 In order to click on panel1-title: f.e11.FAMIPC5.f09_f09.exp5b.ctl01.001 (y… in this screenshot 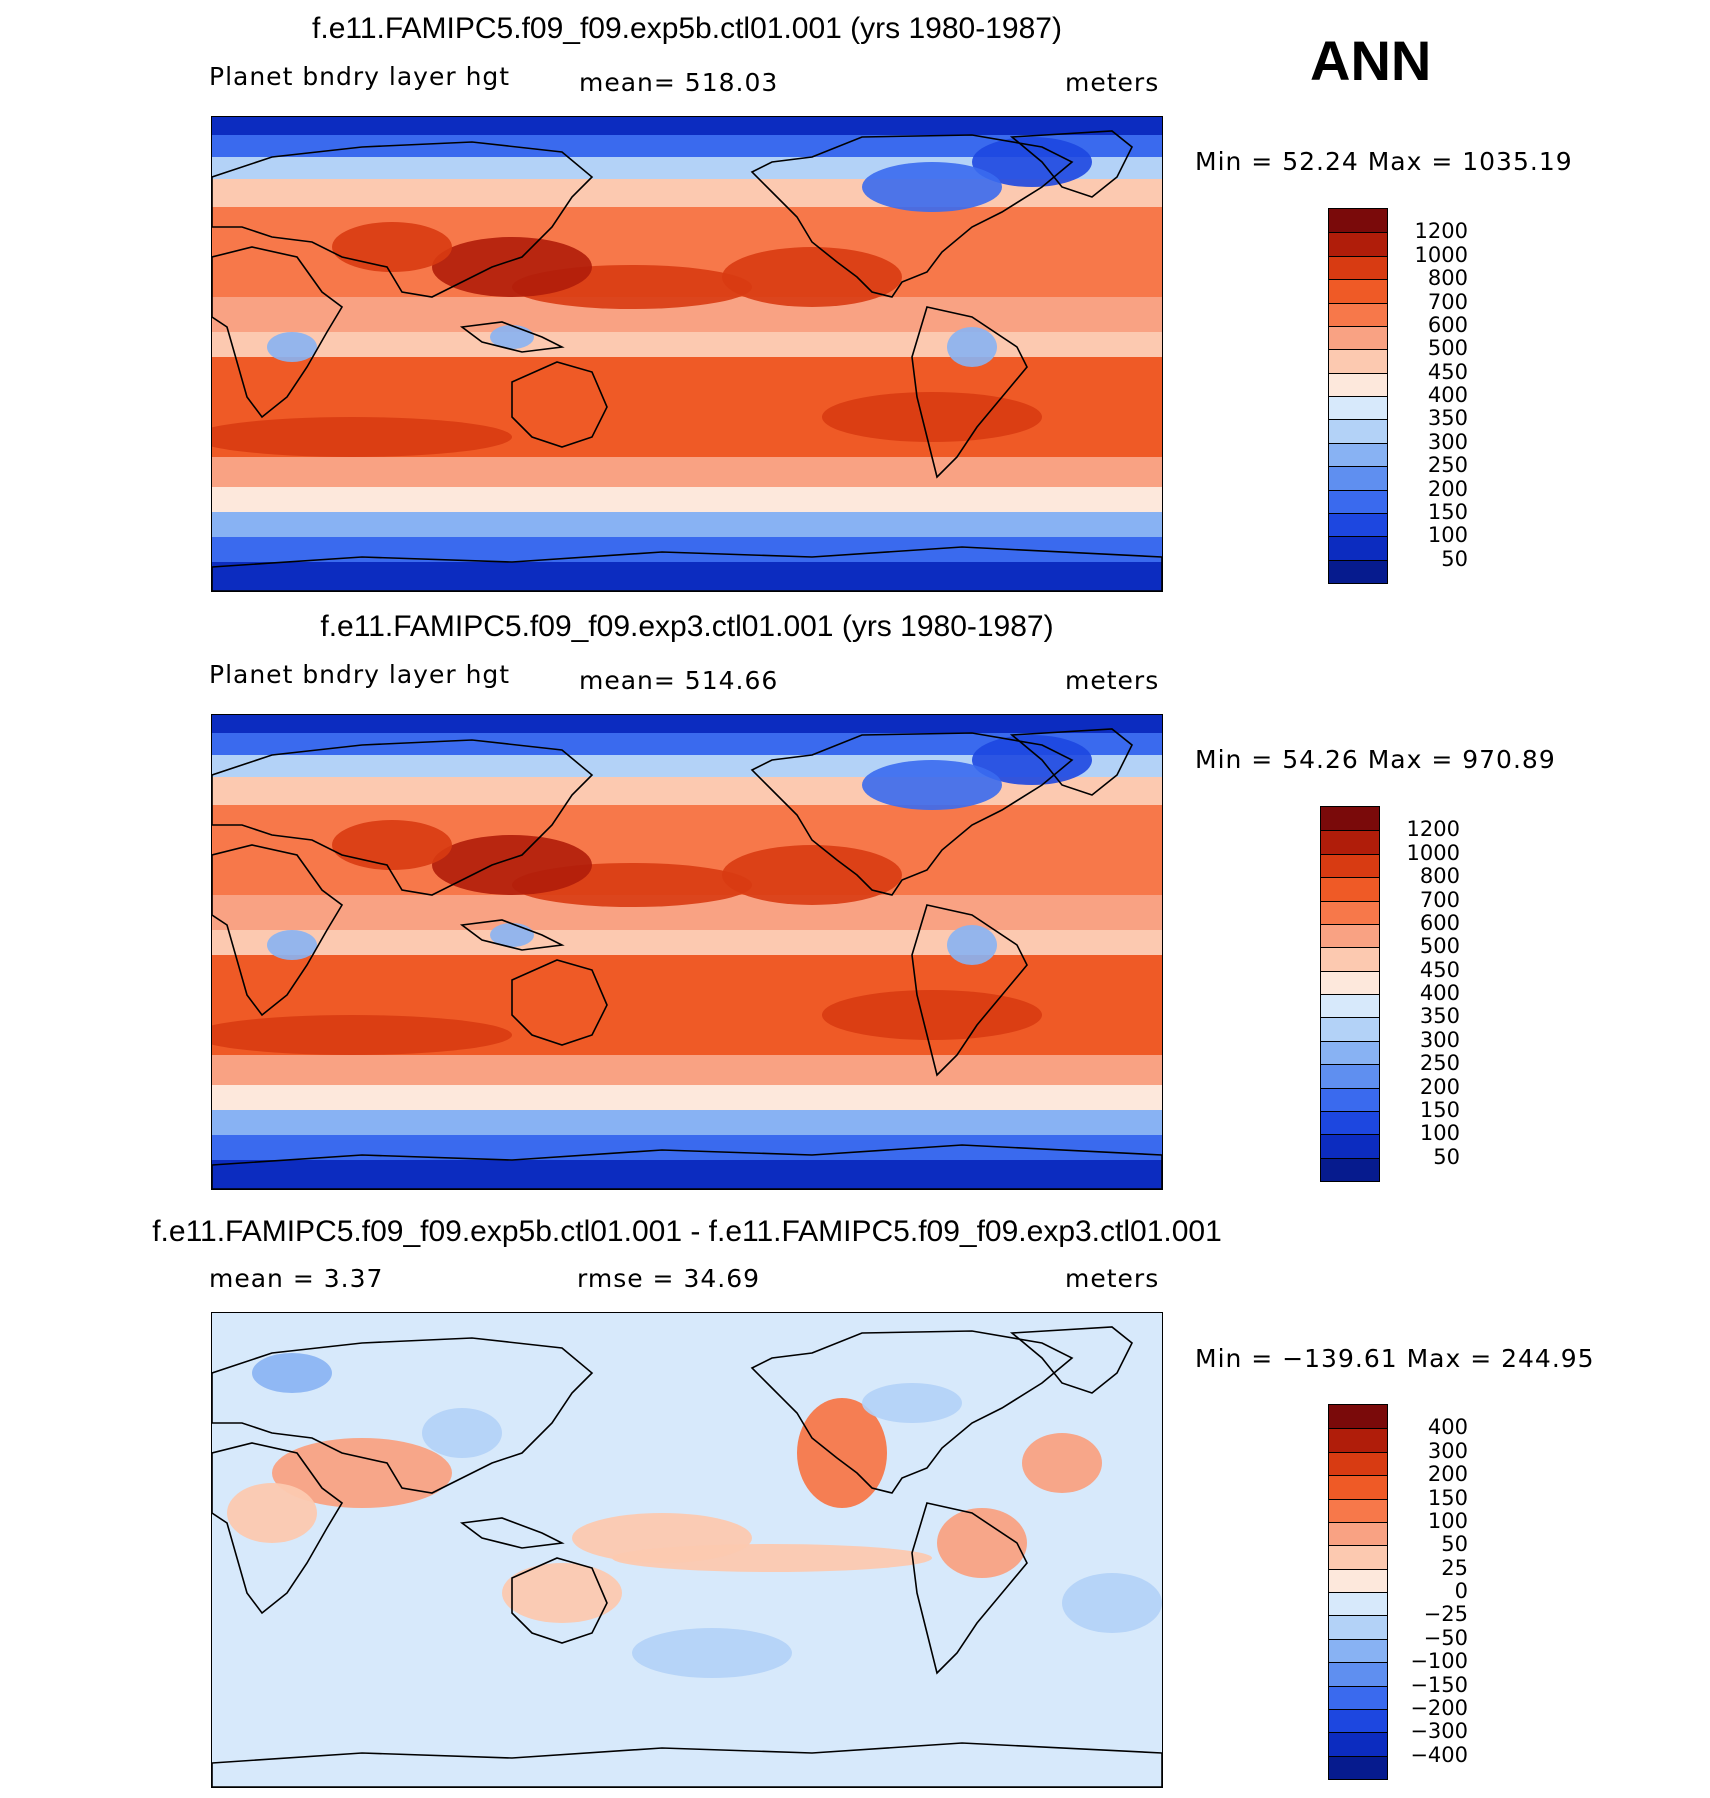, I will do `click(687, 28)`.